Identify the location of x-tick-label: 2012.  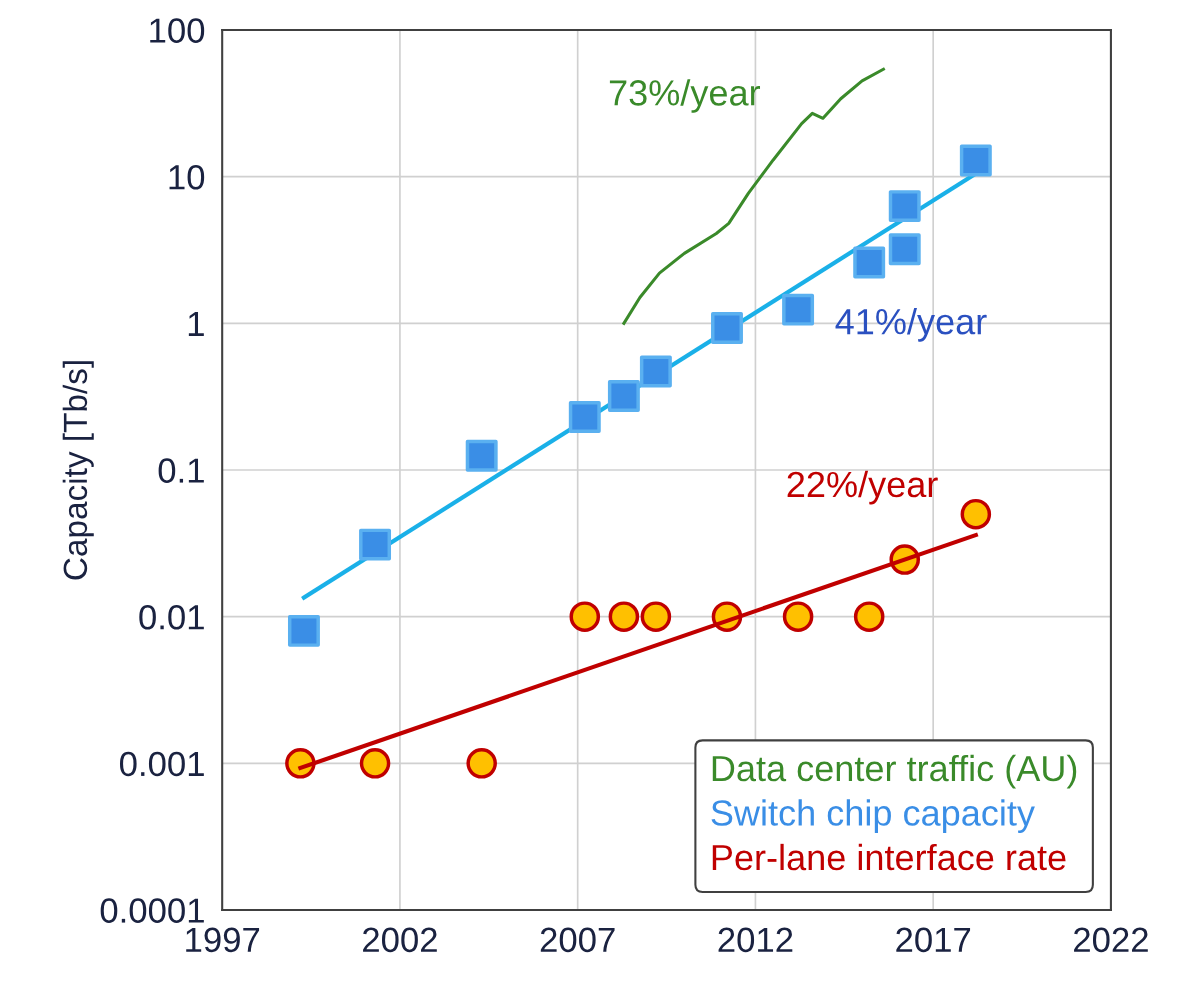
(755, 940).